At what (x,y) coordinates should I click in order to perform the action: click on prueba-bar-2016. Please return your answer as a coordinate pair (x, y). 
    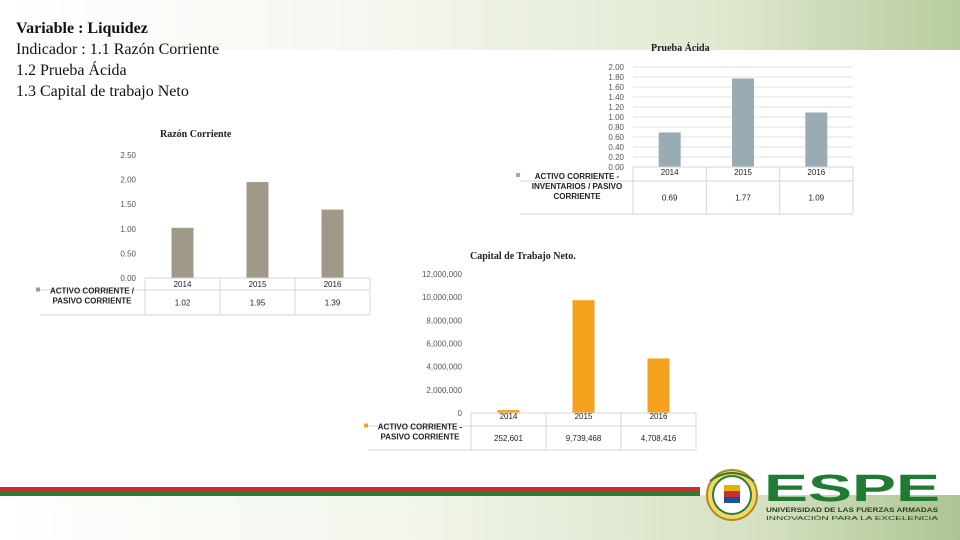
    Looking at the image, I should click on (816, 139).